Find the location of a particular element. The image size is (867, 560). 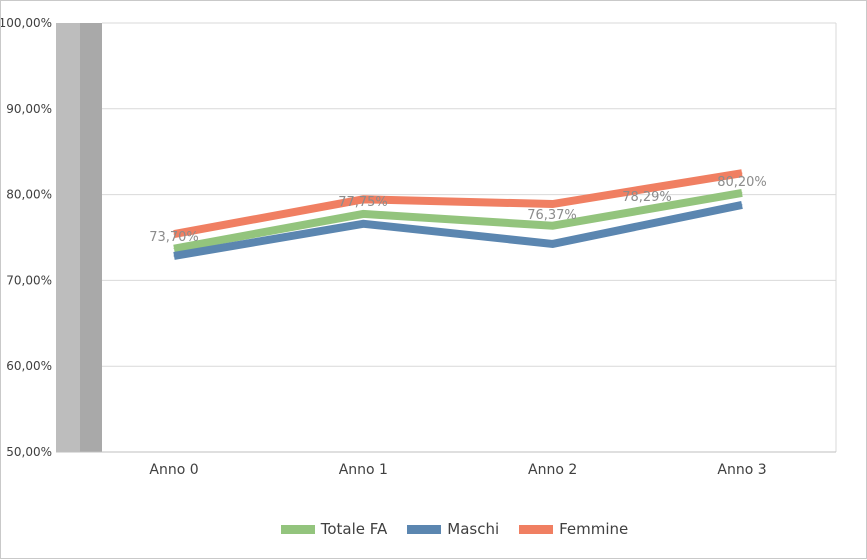

data-label: 78,29% is located at coordinates (647, 197).